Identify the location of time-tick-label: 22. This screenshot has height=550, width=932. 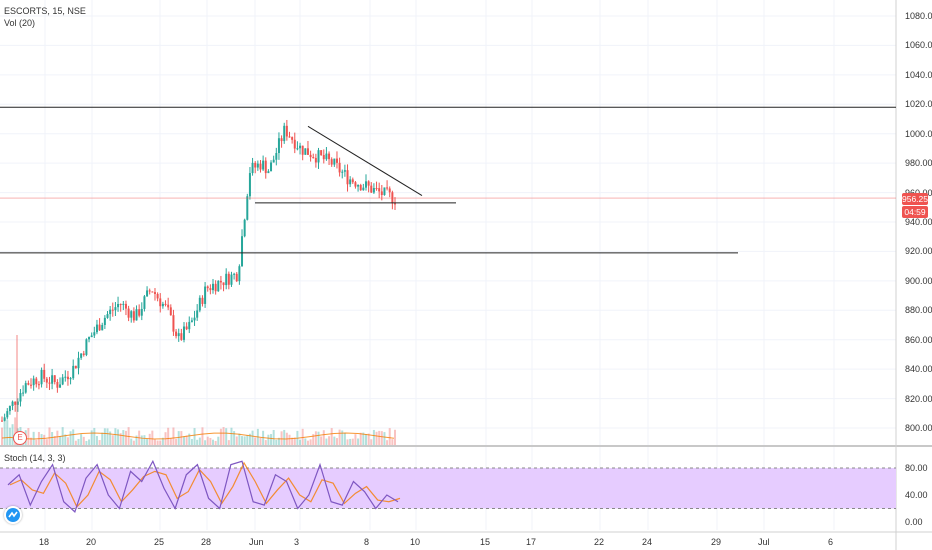
(599, 542).